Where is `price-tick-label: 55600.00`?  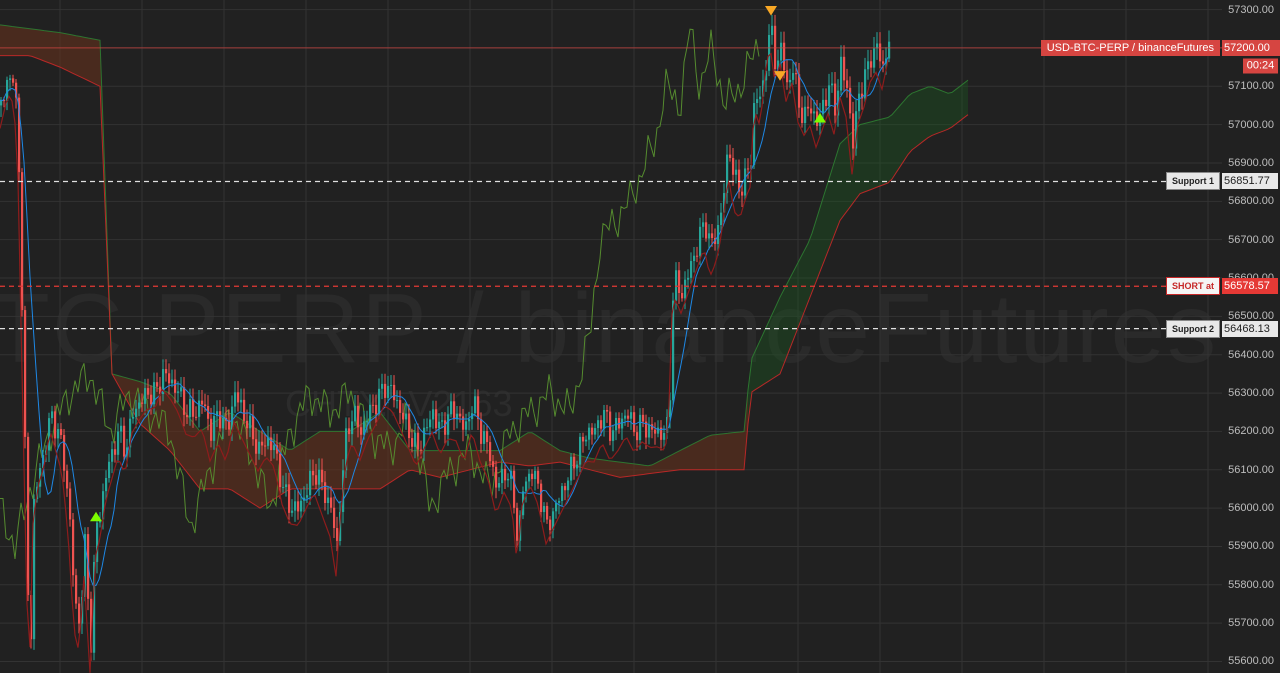
price-tick-label: 55600.00 is located at coordinates (1251, 661).